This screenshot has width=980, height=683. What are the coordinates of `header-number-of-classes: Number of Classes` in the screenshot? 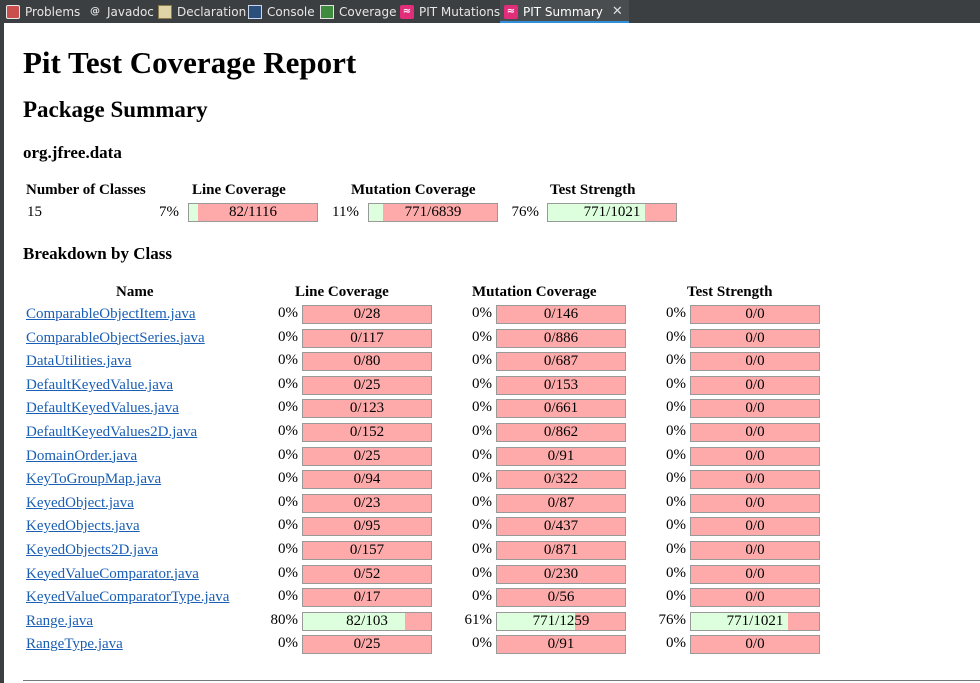 It's located at (86, 190).